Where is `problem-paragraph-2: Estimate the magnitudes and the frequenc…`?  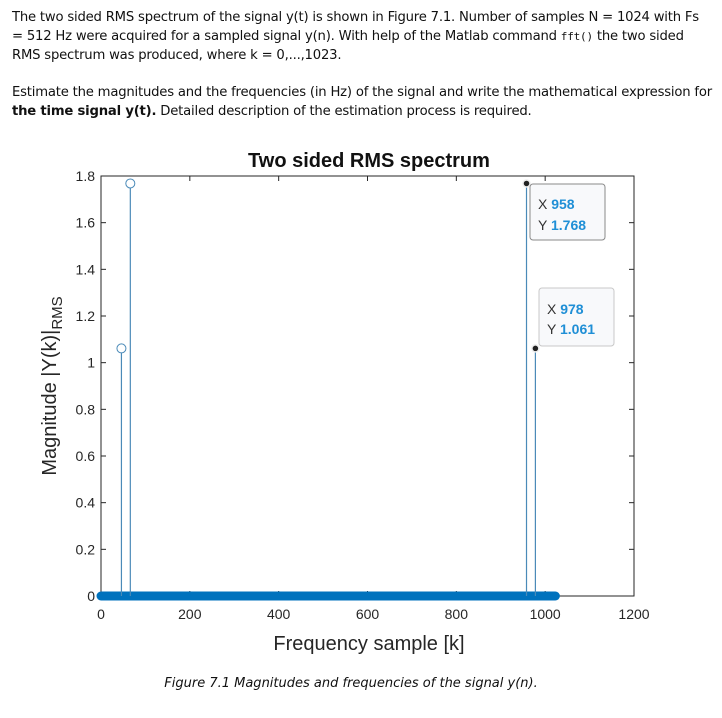 problem-paragraph-2: Estimate the magnitudes and the frequenc… is located at coordinates (362, 102).